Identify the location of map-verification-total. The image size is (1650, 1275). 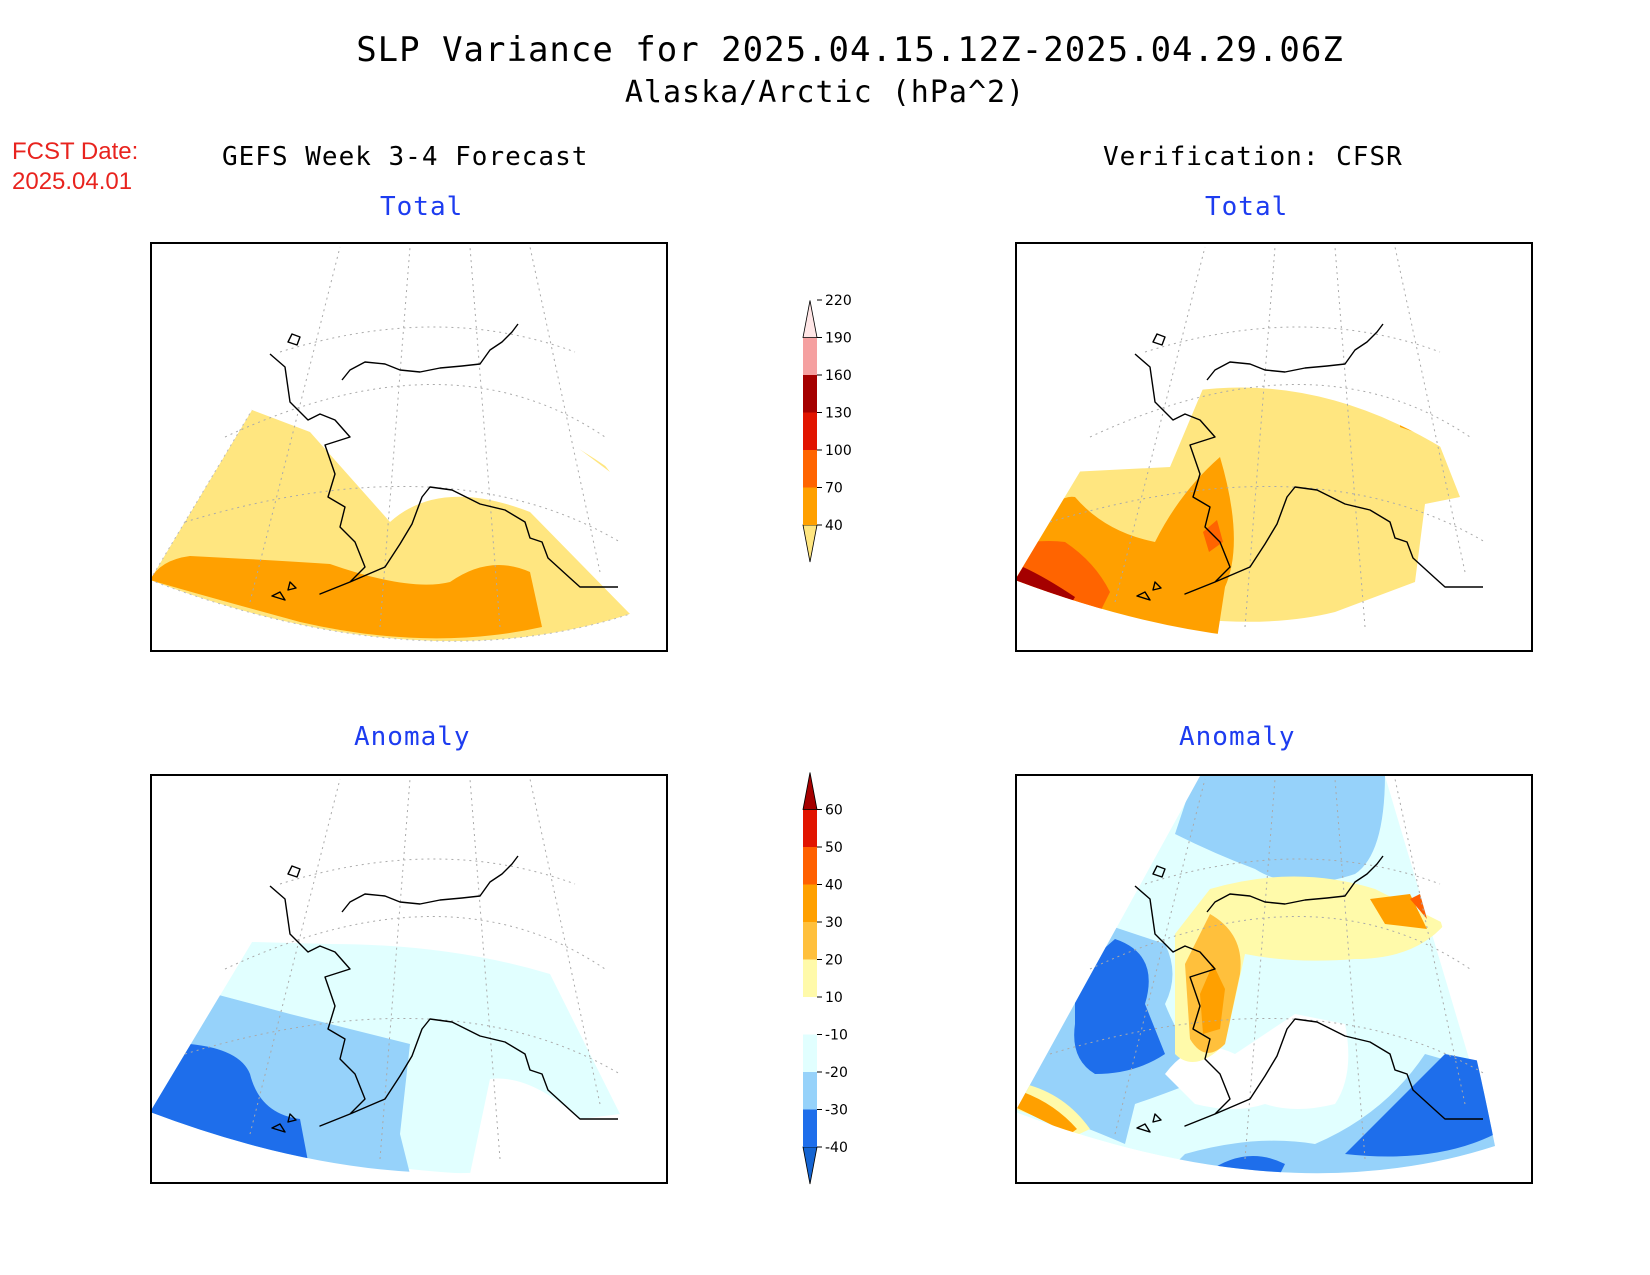
(1274, 447).